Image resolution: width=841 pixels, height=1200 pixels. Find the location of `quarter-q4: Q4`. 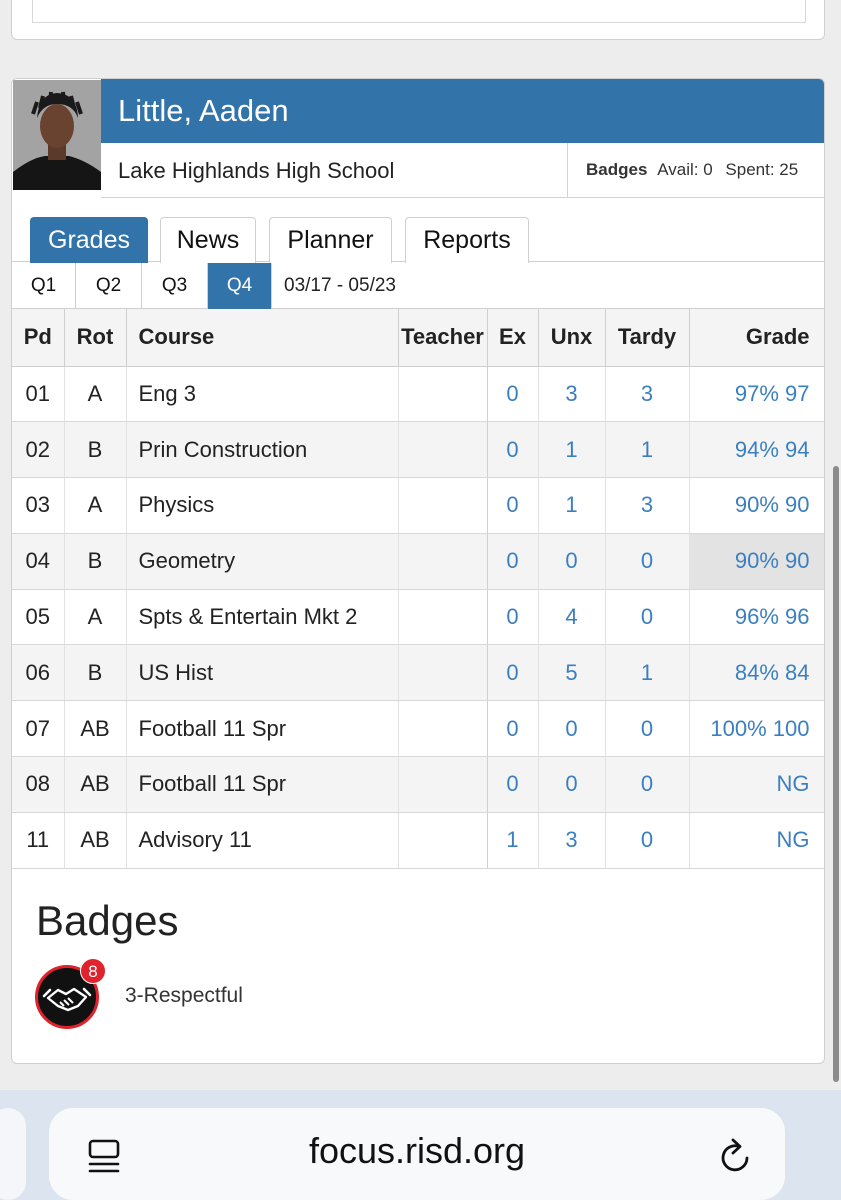

quarter-q4: Q4 is located at coordinates (240, 286).